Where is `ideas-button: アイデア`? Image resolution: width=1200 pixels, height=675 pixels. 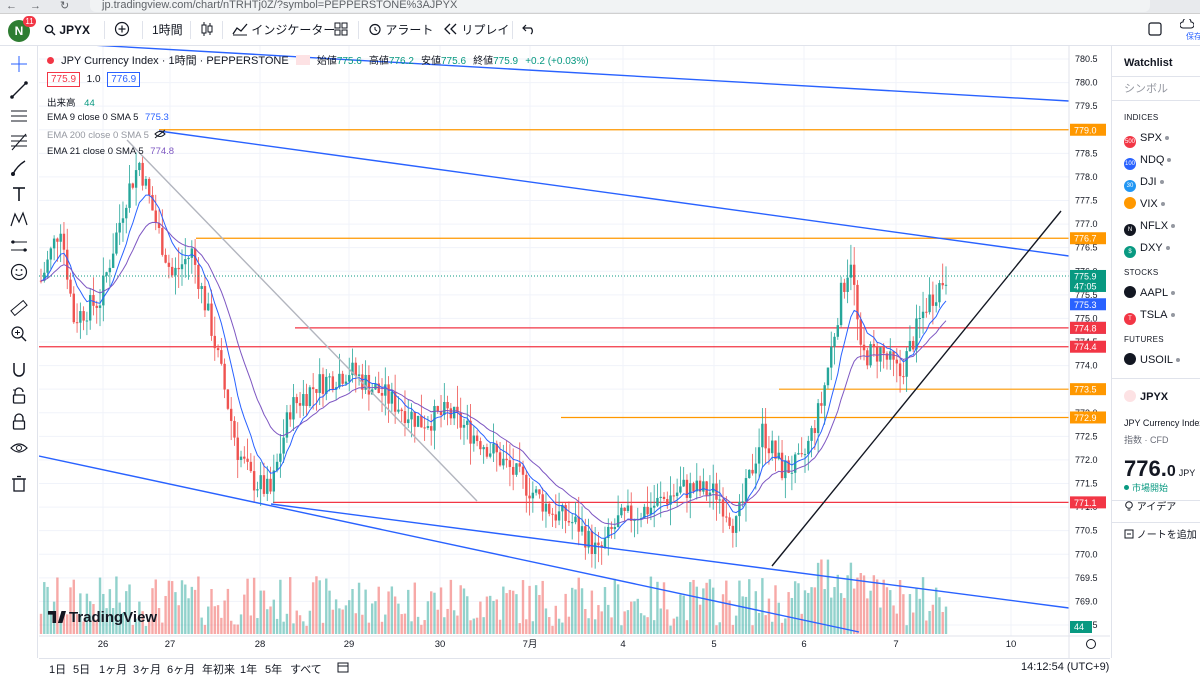 ideas-button: アイデア is located at coordinates (1150, 508).